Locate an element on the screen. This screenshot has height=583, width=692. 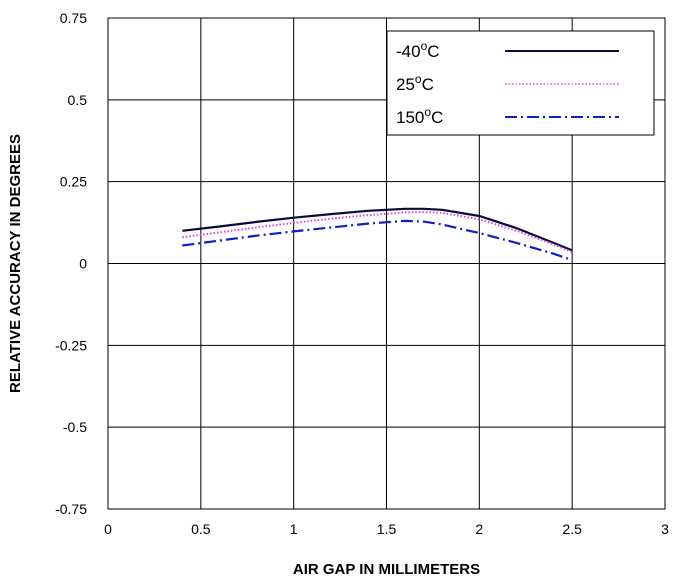
legend-box is located at coordinates (520, 83).